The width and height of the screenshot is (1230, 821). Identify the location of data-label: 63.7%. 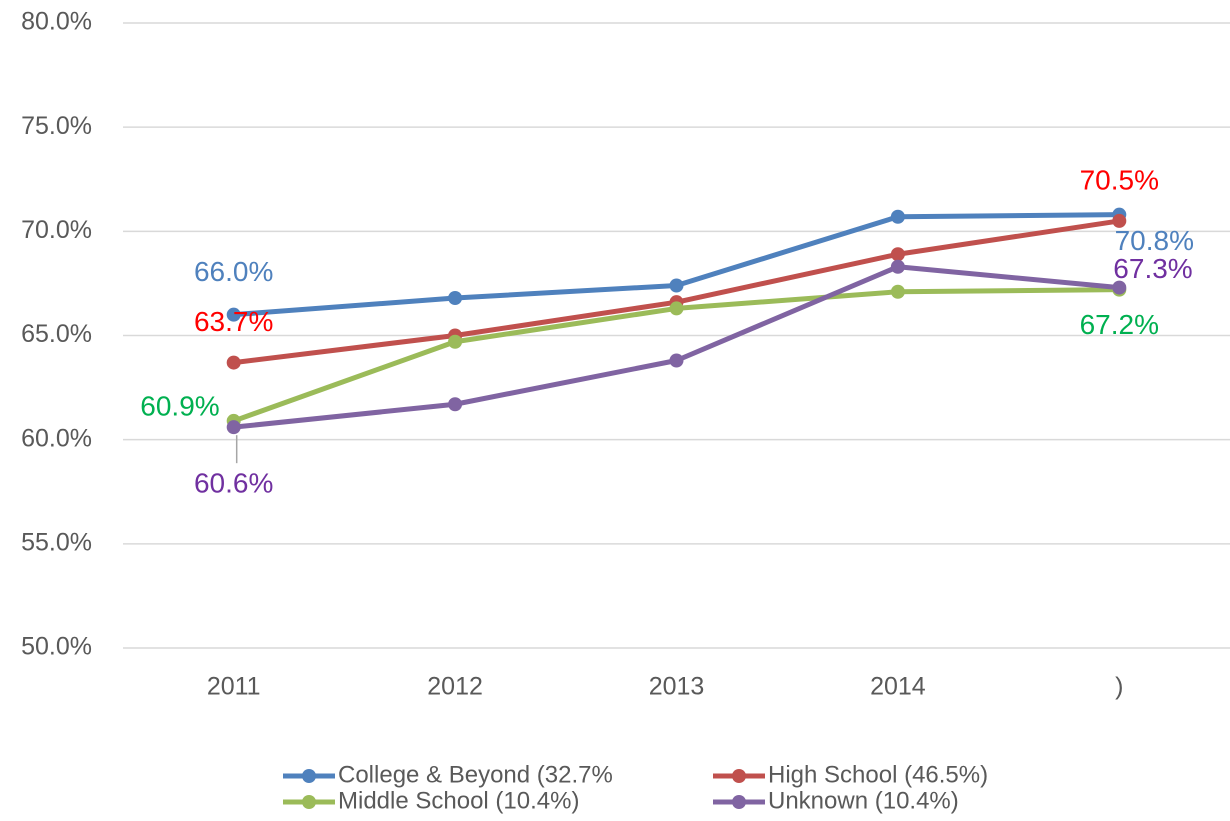
(233, 321).